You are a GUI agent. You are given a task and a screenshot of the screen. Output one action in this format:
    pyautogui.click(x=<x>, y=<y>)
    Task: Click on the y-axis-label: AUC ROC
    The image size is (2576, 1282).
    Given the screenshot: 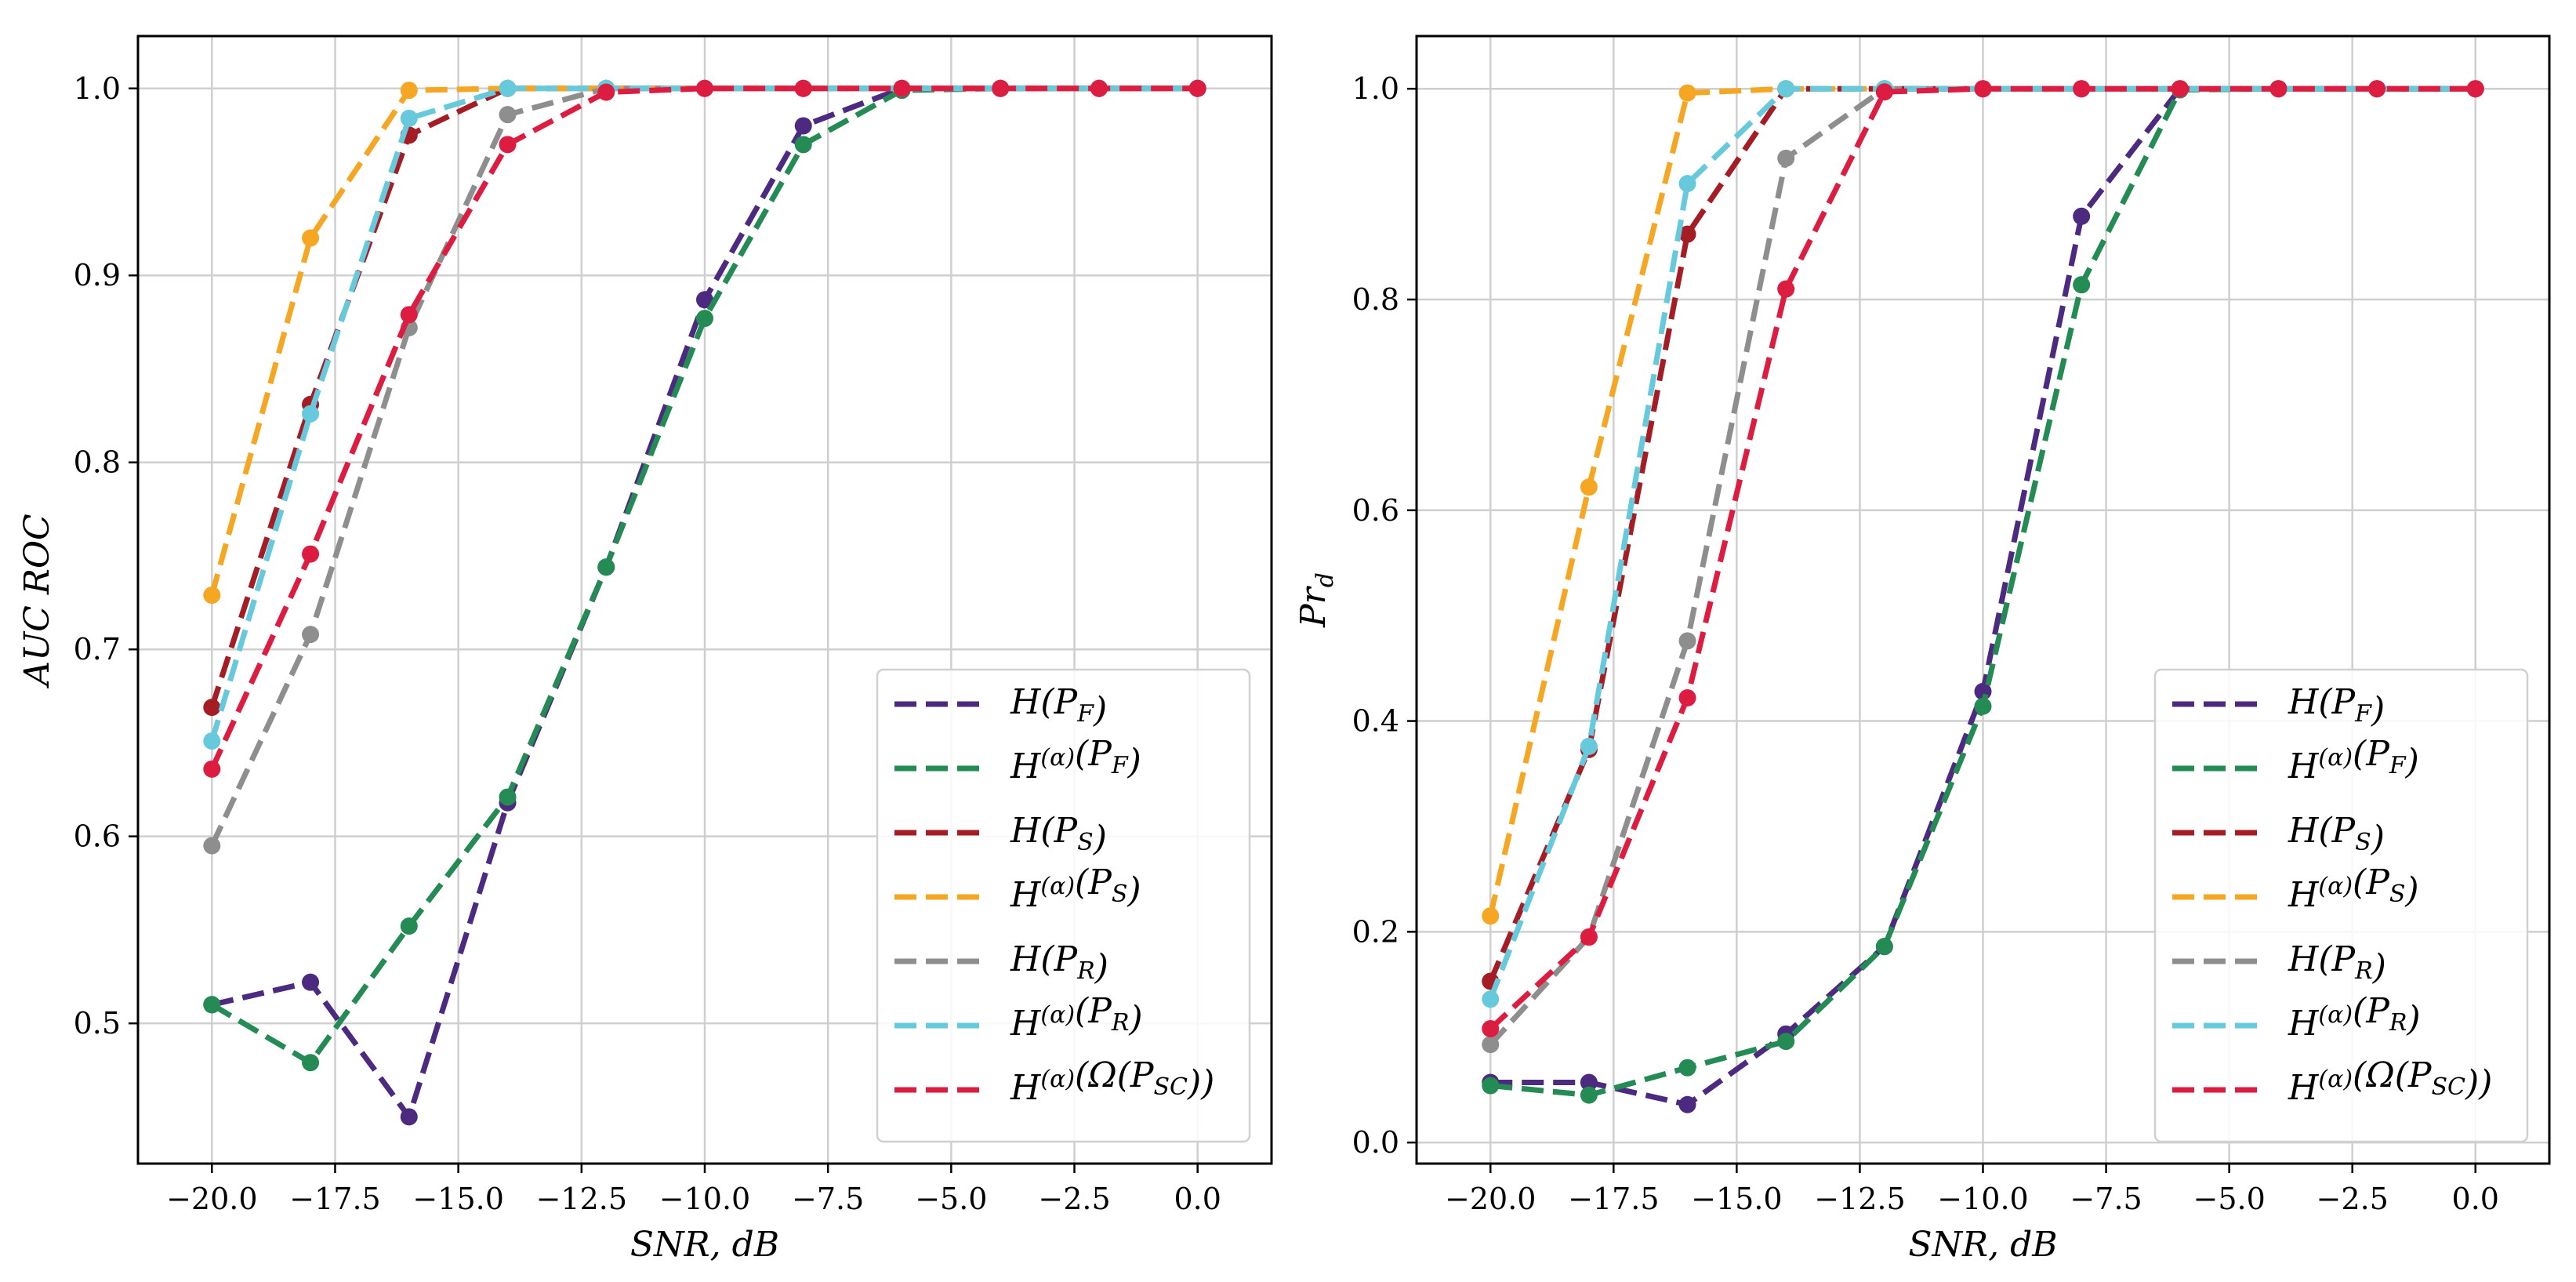 What is the action you would take?
    pyautogui.click(x=37, y=601)
    